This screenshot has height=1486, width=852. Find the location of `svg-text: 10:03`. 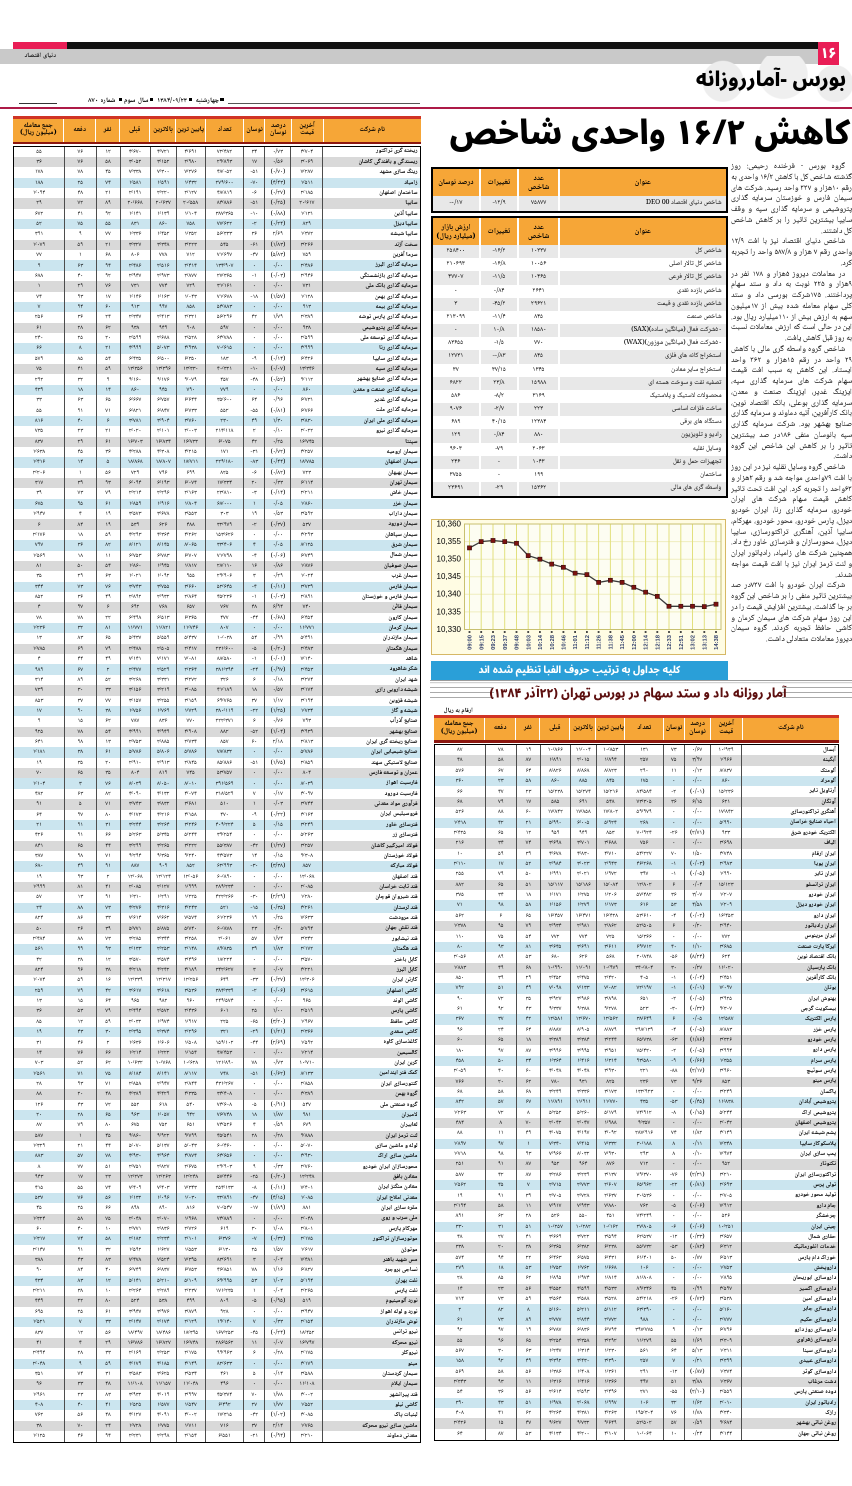

svg-text: 10:03 is located at coordinates (529, 642).